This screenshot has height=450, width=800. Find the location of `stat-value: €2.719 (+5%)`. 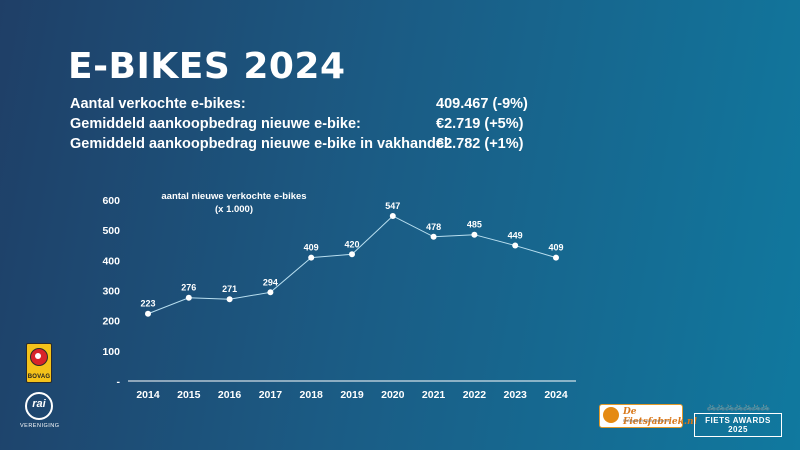

stat-value: €2.719 (+5%) is located at coordinates (480, 124).